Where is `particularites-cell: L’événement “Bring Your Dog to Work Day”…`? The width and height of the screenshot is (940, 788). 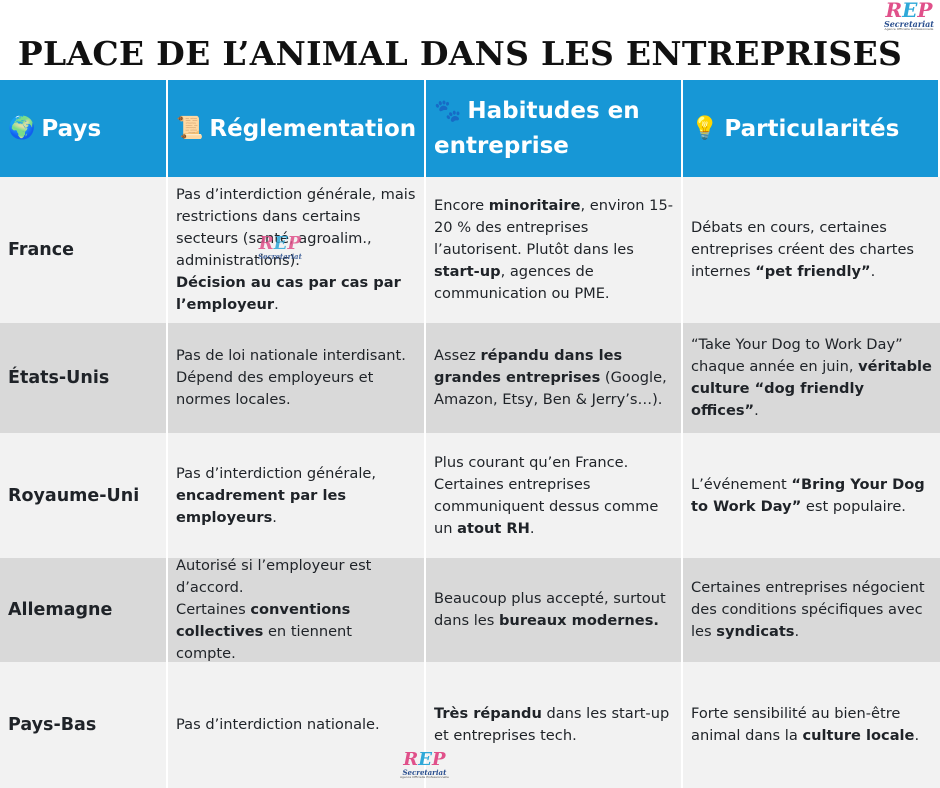
particularites-cell: L’événement “Bring Your Dog to Work Day”… is located at coordinates (811, 495).